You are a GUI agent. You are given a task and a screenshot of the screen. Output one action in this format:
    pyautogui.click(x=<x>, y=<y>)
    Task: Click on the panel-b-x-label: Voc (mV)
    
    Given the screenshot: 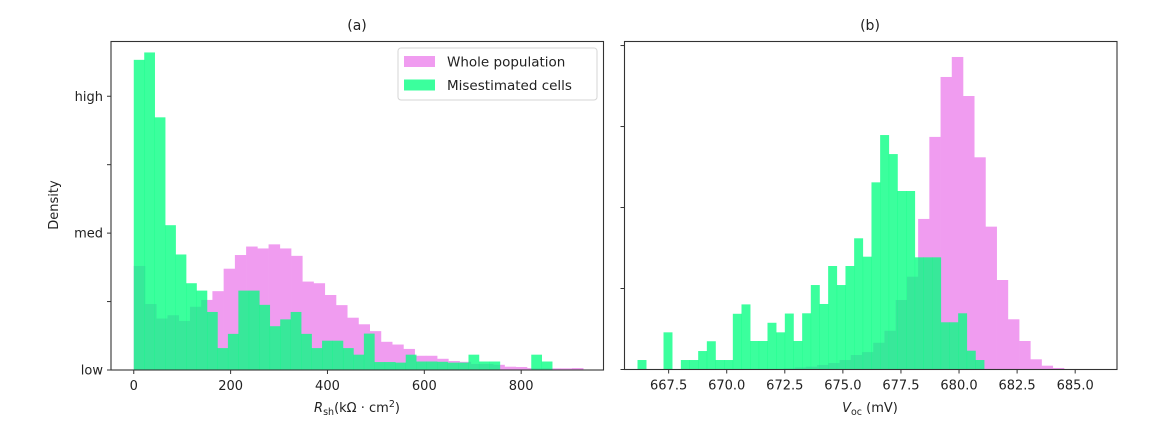 What is the action you would take?
    pyautogui.click(x=870, y=409)
    